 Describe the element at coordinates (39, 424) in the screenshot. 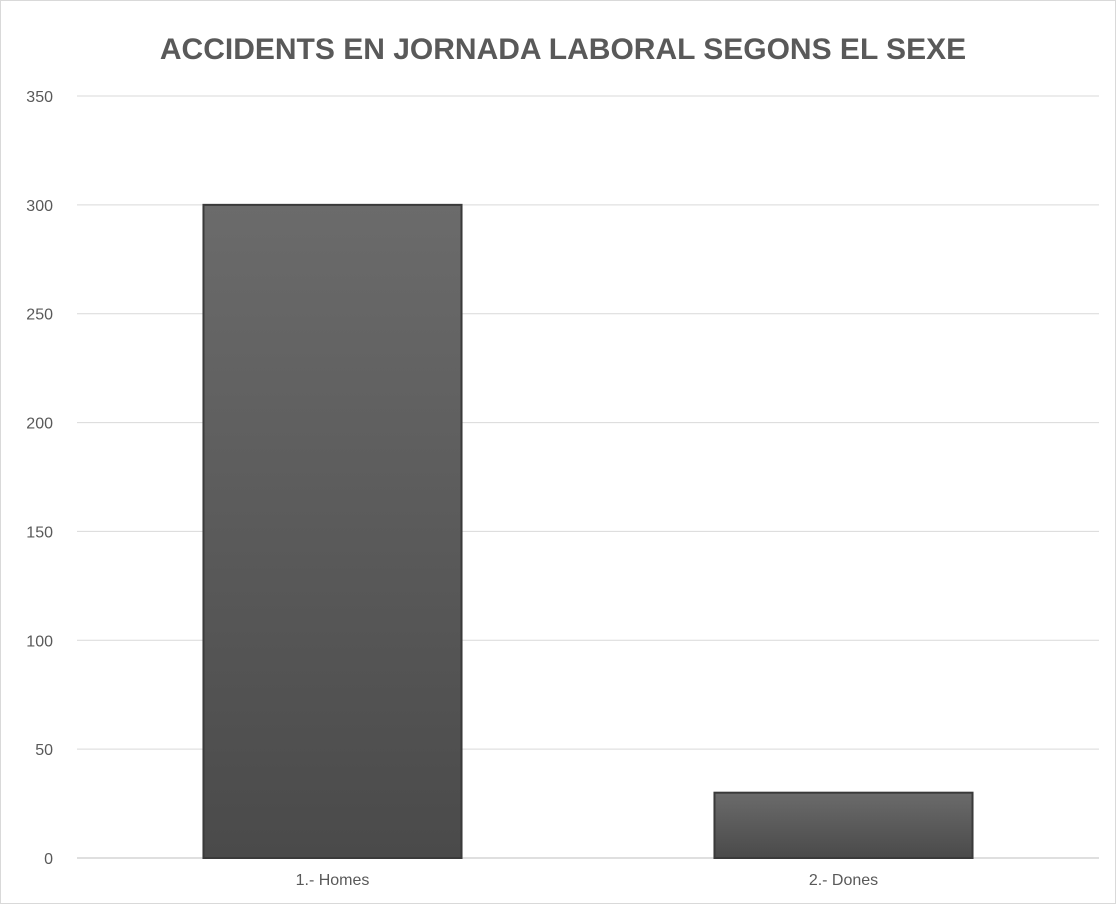

I see `y-tick-label: 200` at that location.